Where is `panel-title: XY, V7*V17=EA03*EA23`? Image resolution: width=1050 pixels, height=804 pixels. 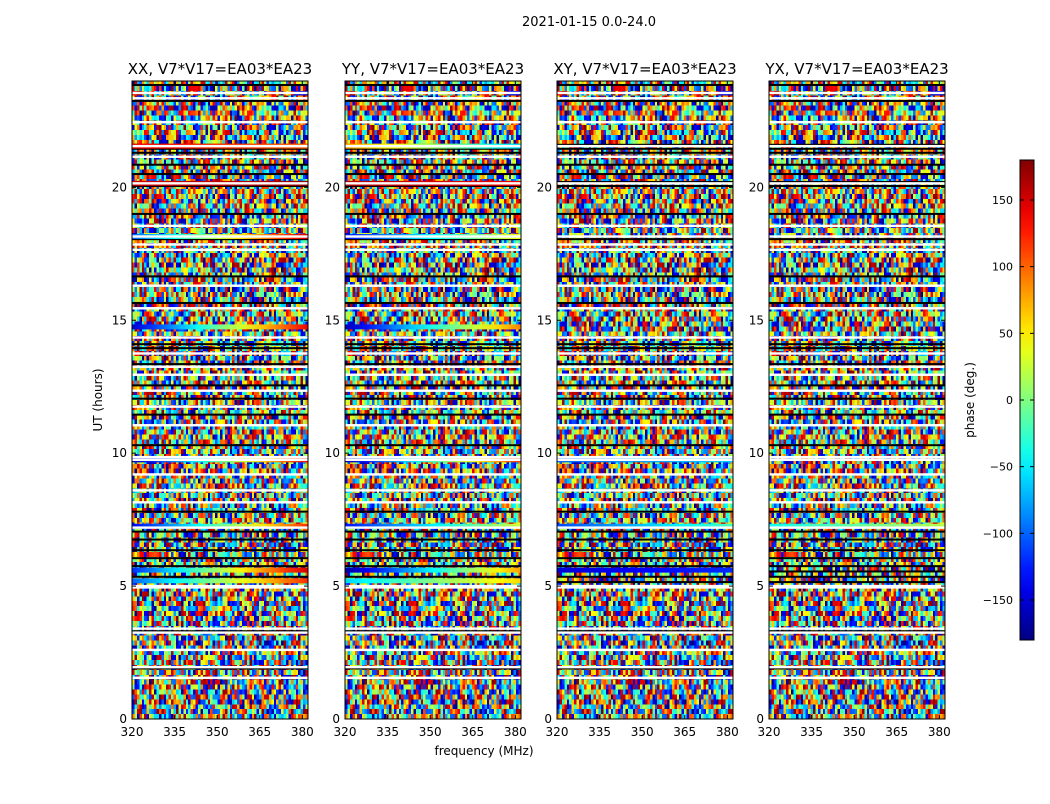 panel-title: XY, V7*V17=EA03*EA23 is located at coordinates (644, 69).